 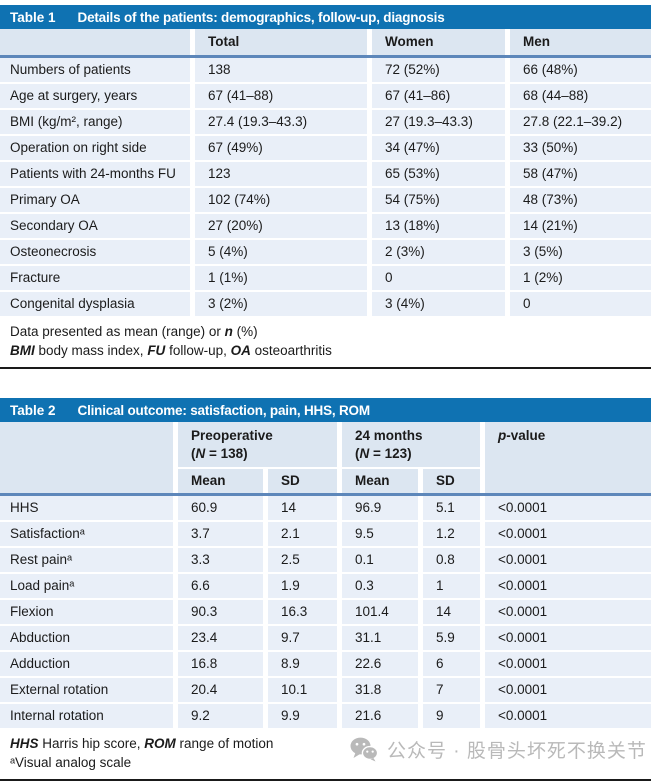 I want to click on table-row-label: HHS, so click(x=86, y=509).